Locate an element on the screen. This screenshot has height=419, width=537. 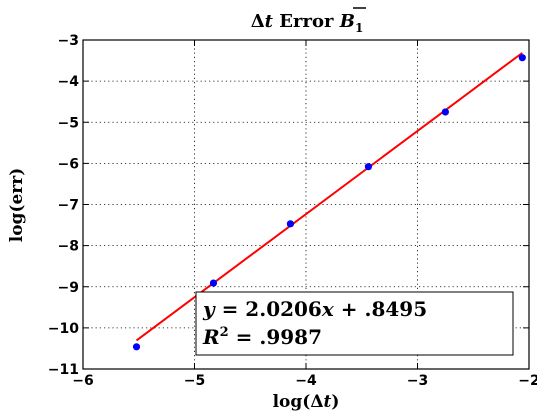
annotation-box is located at coordinates (354, 323).